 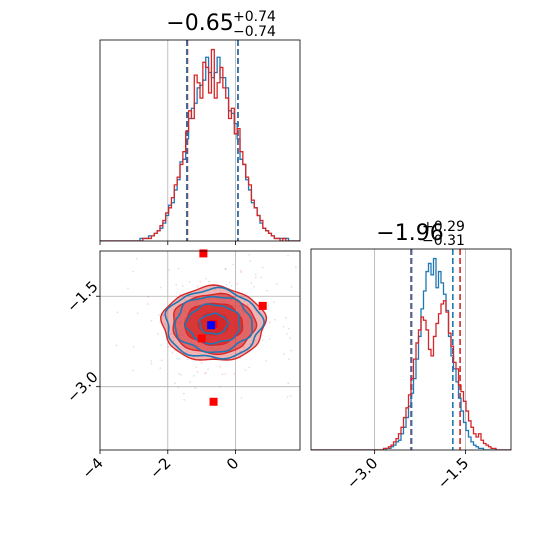 What do you see at coordinates (443, 241) in the screenshot?
I see `title-lower-error: −0.31` at bounding box center [443, 241].